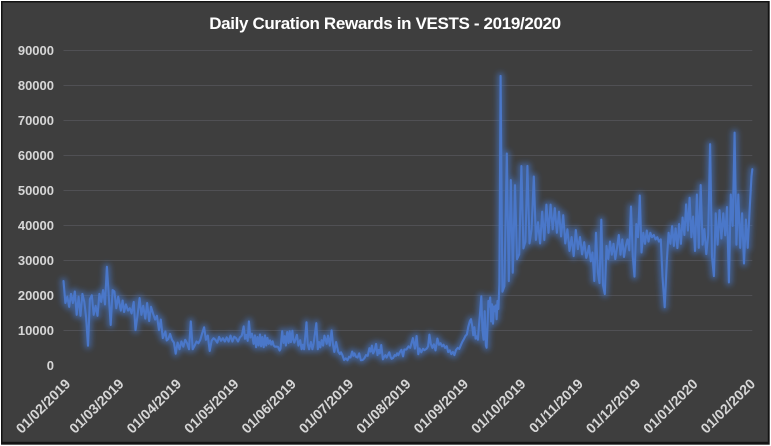 This screenshot has height=446, width=771. What do you see at coordinates (36, 120) in the screenshot?
I see `svg-text: 70000` at bounding box center [36, 120].